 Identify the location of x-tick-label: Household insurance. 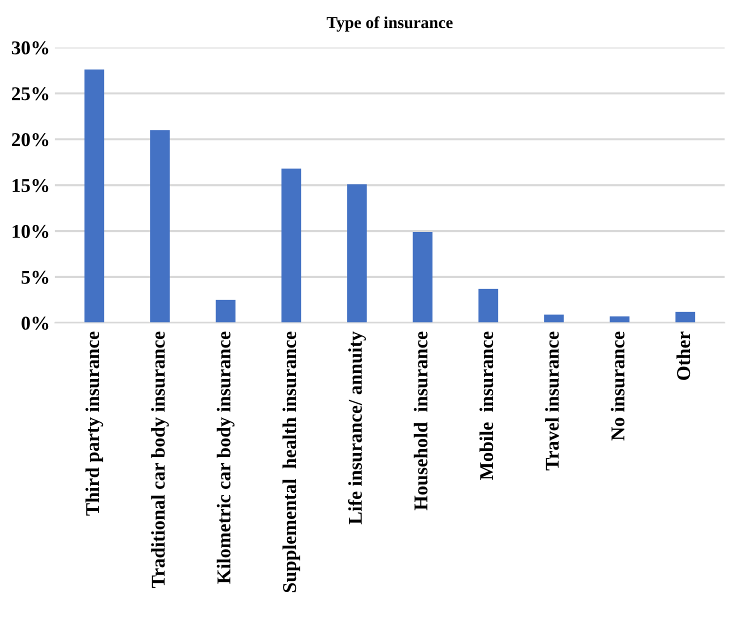
(421, 421).